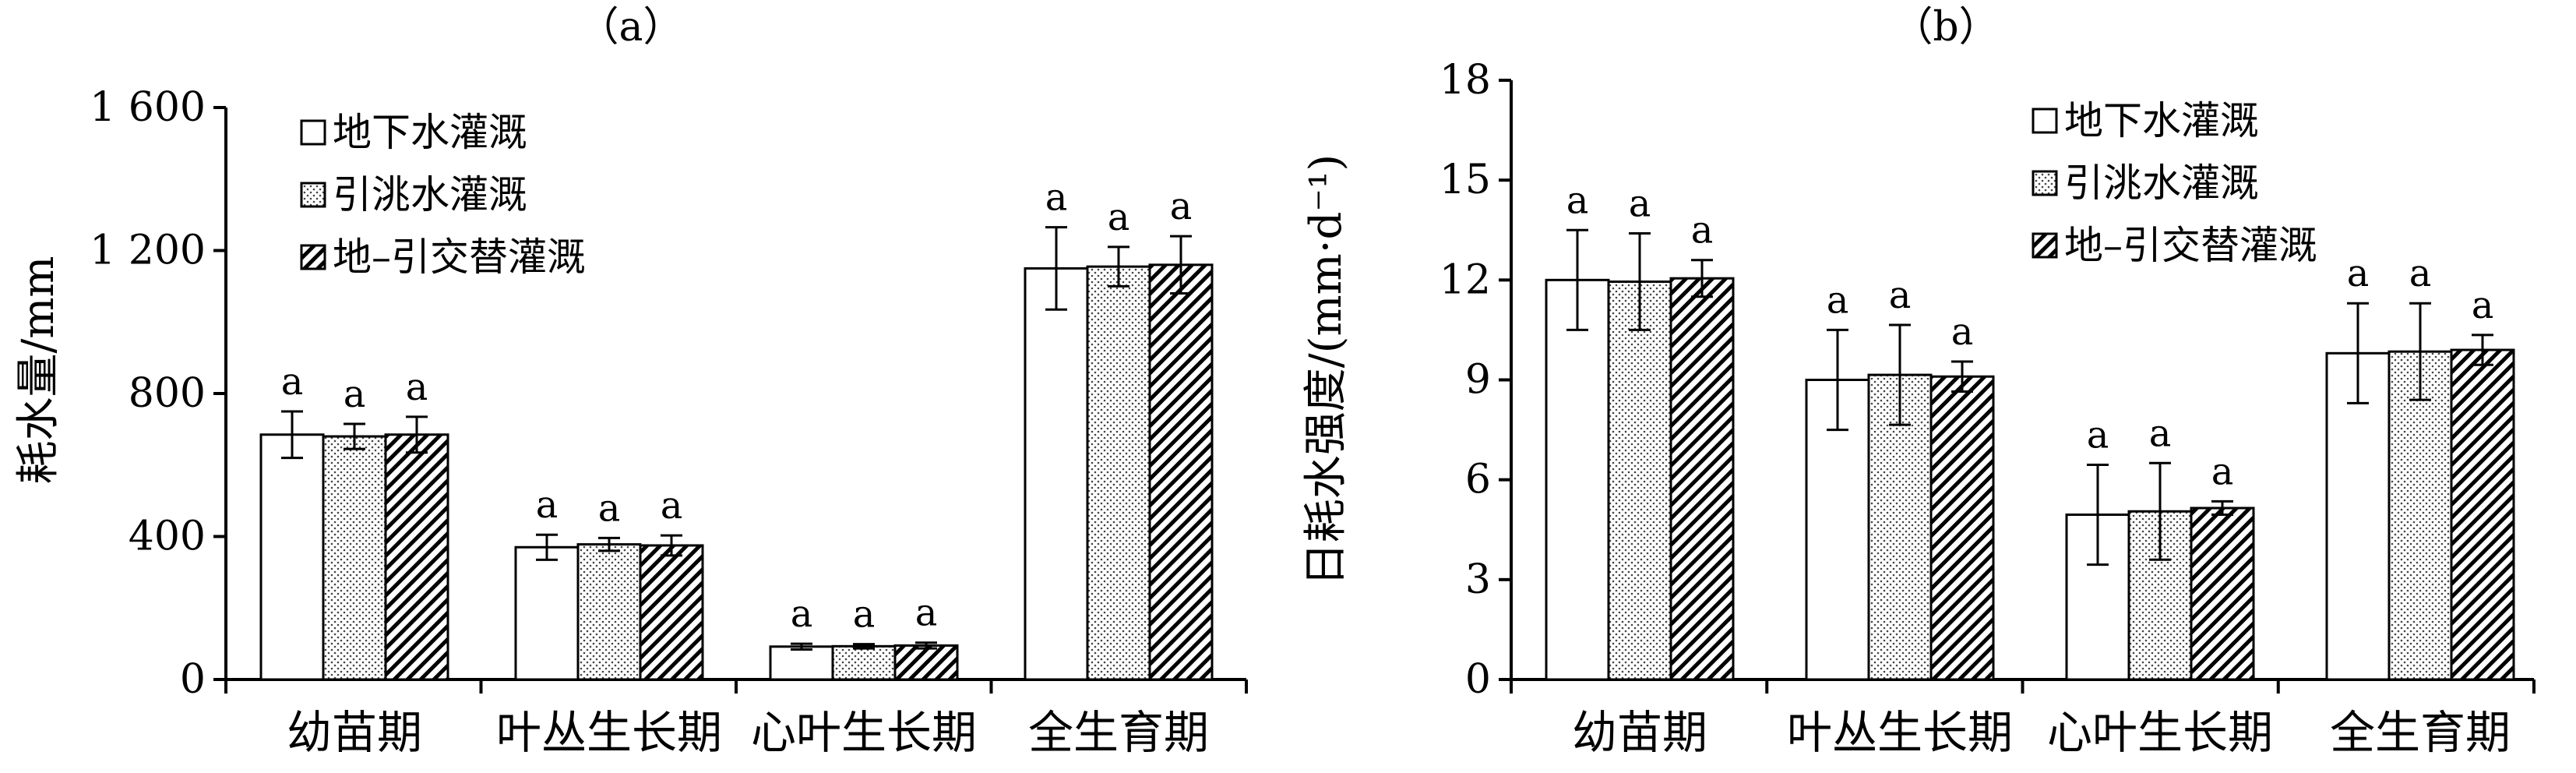 The width and height of the screenshot is (2576, 773). I want to click on legend-a: 地下水灌溉 引洮水灌溉 地–引交替灌溉, so click(443, 194).